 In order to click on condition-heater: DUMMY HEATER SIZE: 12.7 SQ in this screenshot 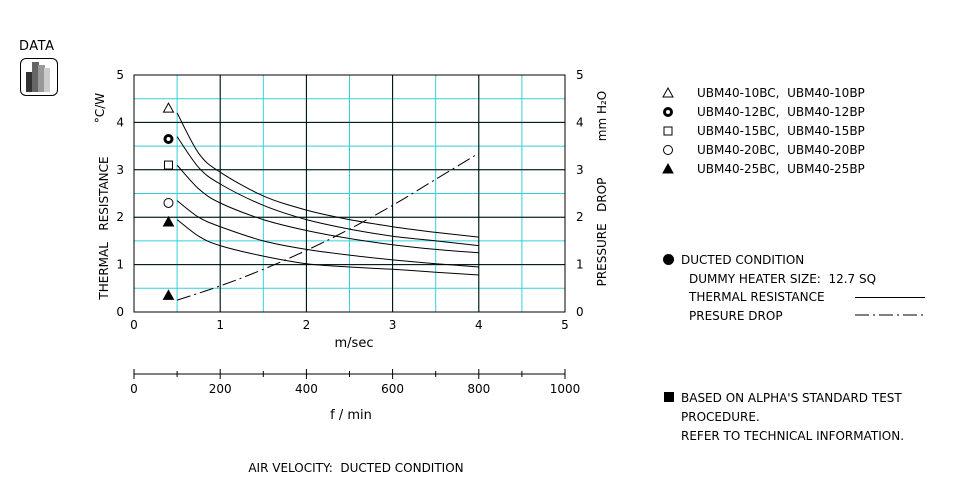, I will do `click(783, 279)`.